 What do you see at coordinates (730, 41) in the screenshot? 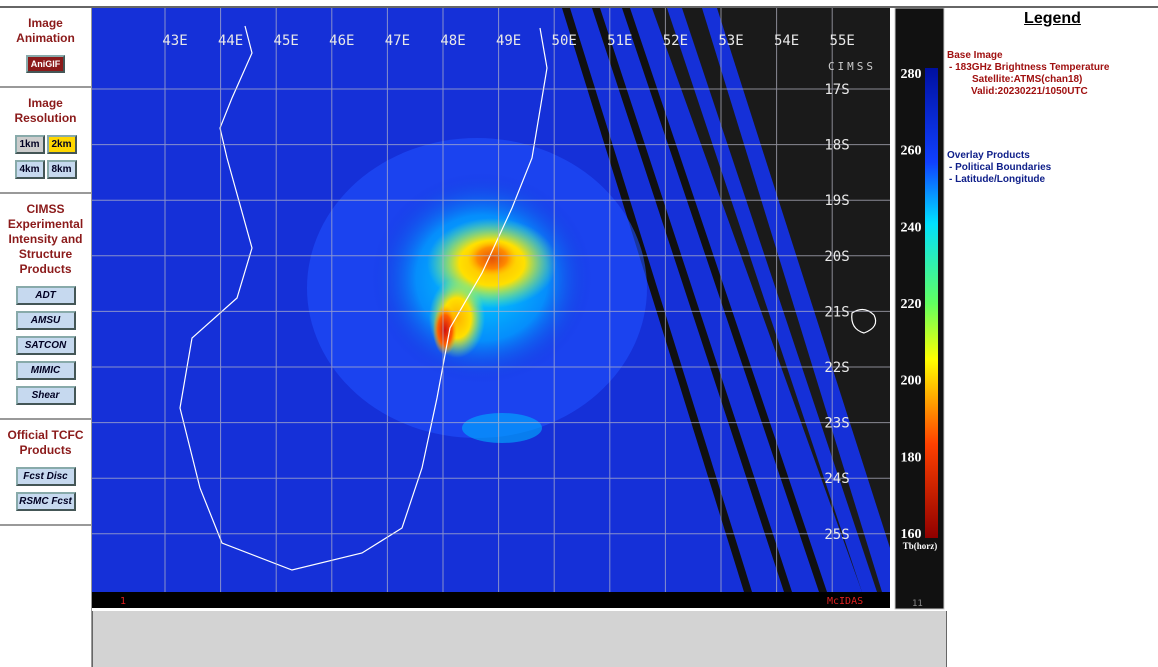
I see `lon-label: 53E` at bounding box center [730, 41].